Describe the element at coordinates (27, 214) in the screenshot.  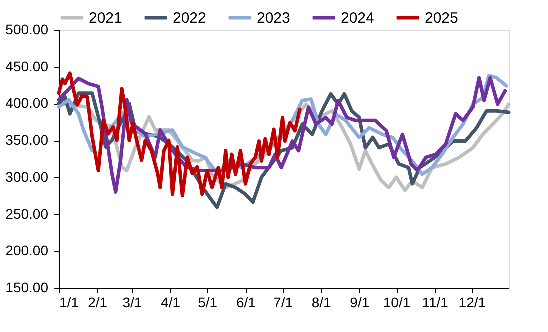
I see `y-tick-label: 250.00` at that location.